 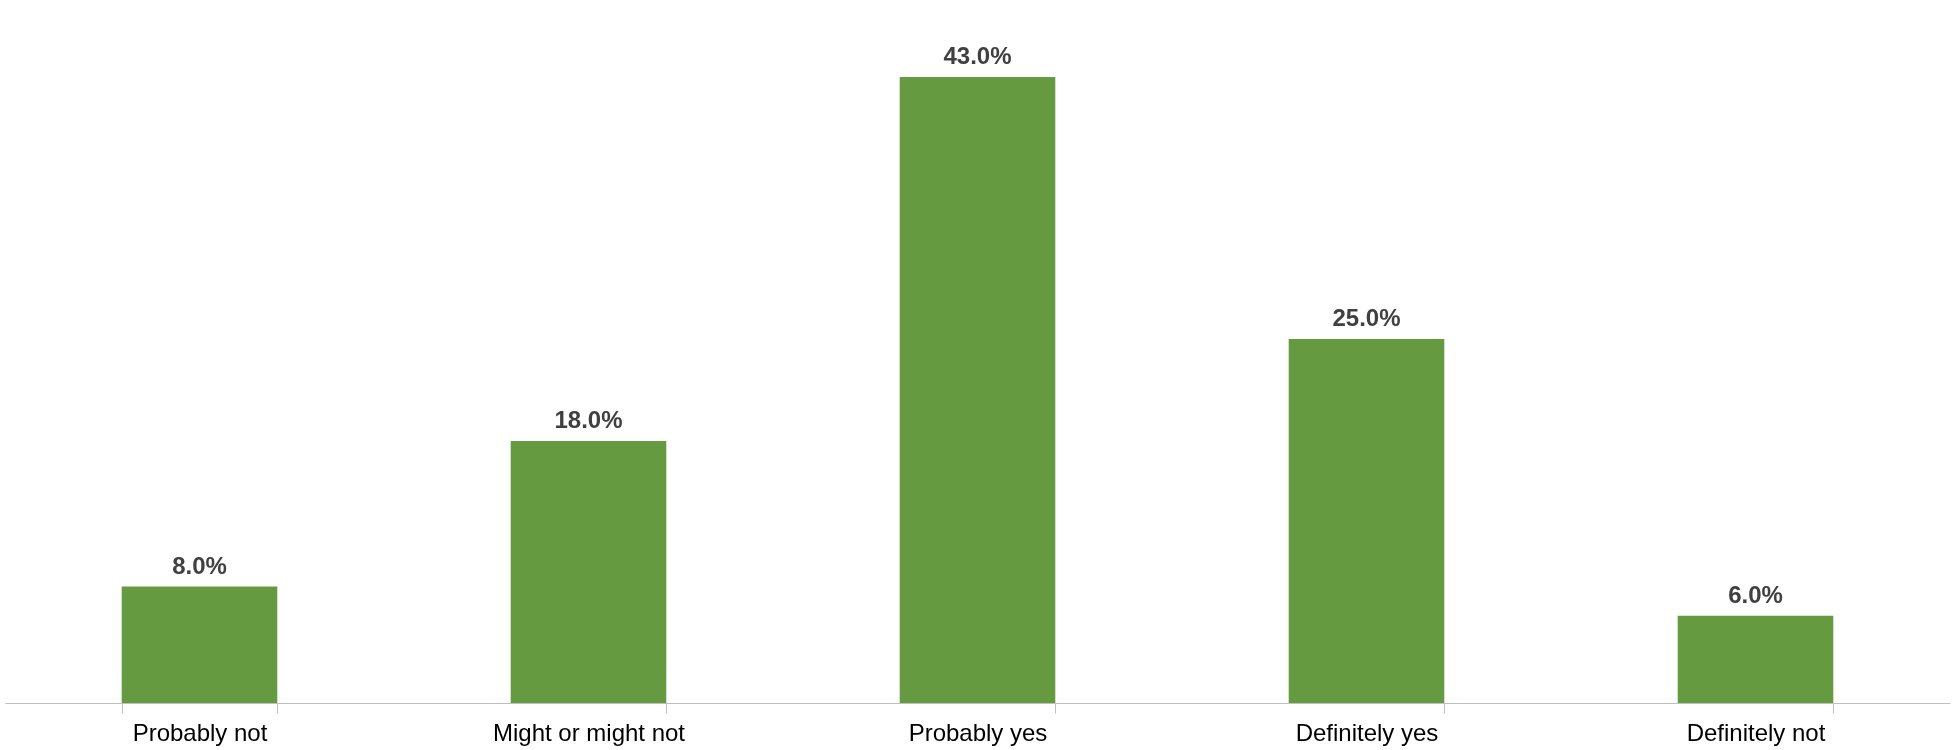 What do you see at coordinates (1367, 732) in the screenshot?
I see `x-tick-label: Definitely yes` at bounding box center [1367, 732].